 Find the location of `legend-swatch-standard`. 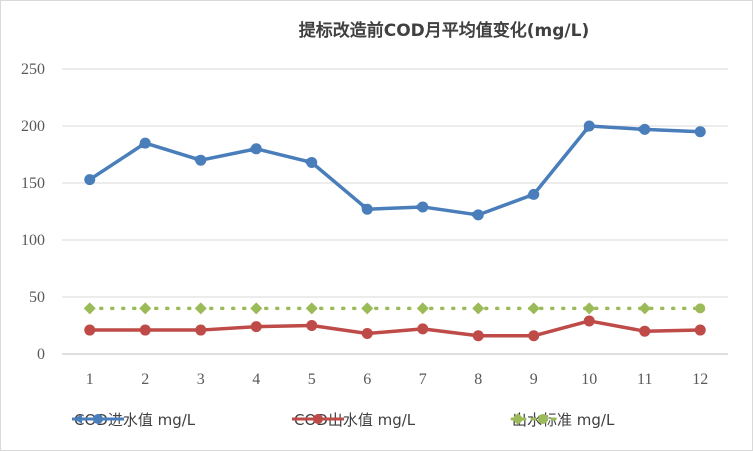

legend-swatch-standard is located at coordinates (536, 419).